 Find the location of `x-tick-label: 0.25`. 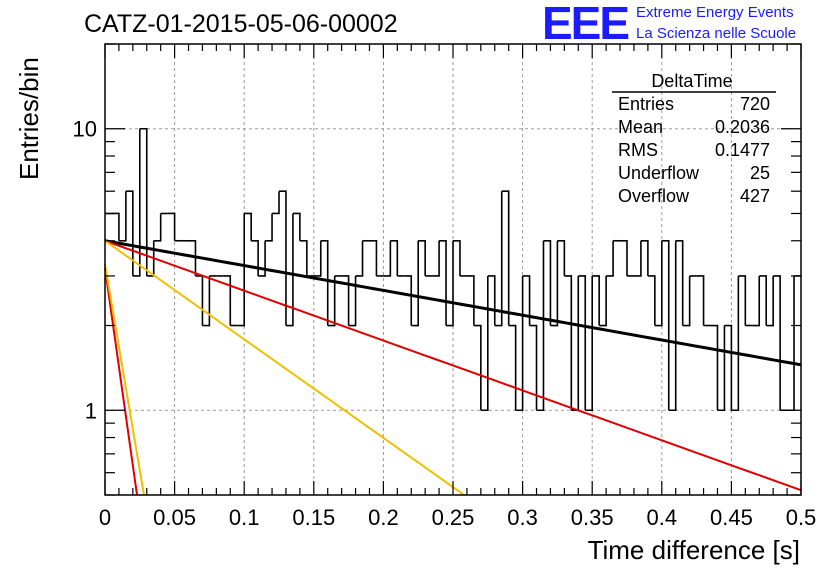

x-tick-label: 0.25 is located at coordinates (453, 517).